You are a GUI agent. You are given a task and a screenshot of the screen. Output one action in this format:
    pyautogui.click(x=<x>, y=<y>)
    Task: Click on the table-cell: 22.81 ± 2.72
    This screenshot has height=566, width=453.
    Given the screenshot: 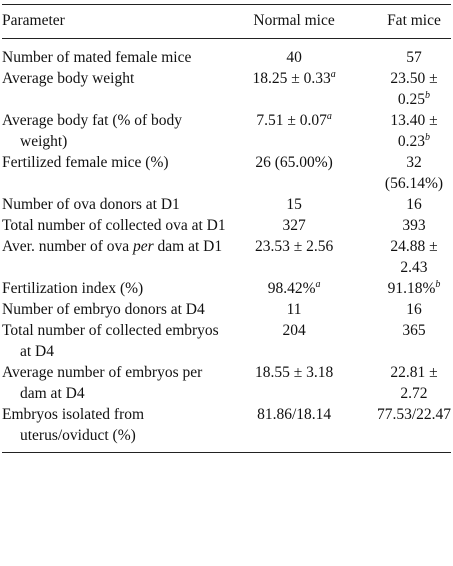 What is the action you would take?
    pyautogui.click(x=414, y=383)
    